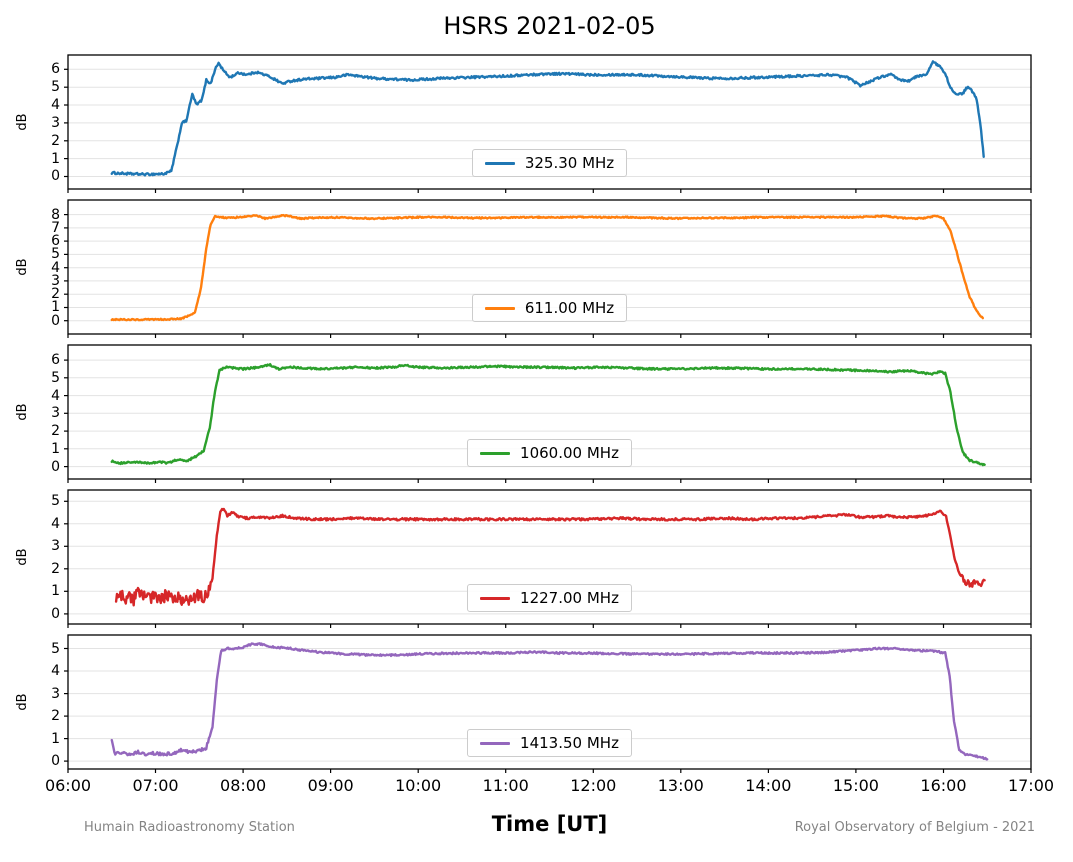 The height and width of the screenshot is (862, 1073). What do you see at coordinates (505, 785) in the screenshot?
I see `x-tick-label: 11:00` at bounding box center [505, 785].